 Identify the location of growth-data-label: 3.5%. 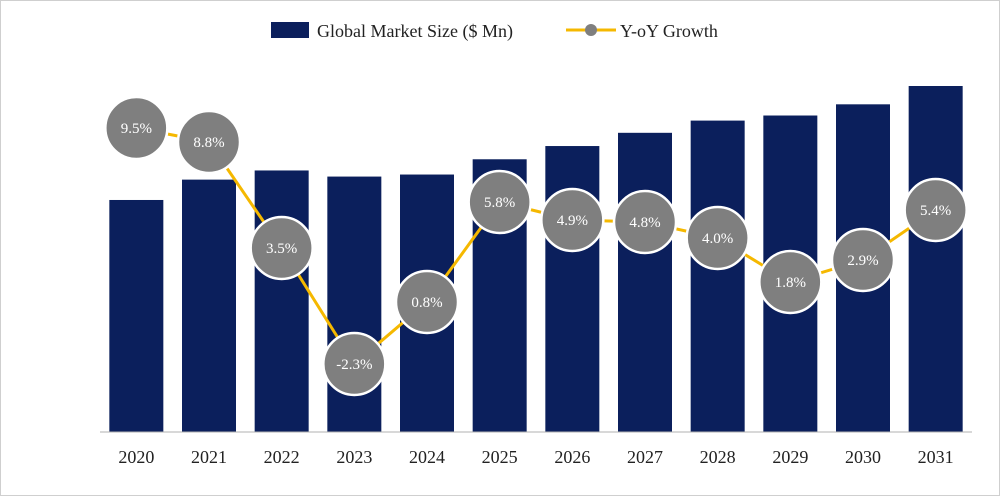
(281, 249).